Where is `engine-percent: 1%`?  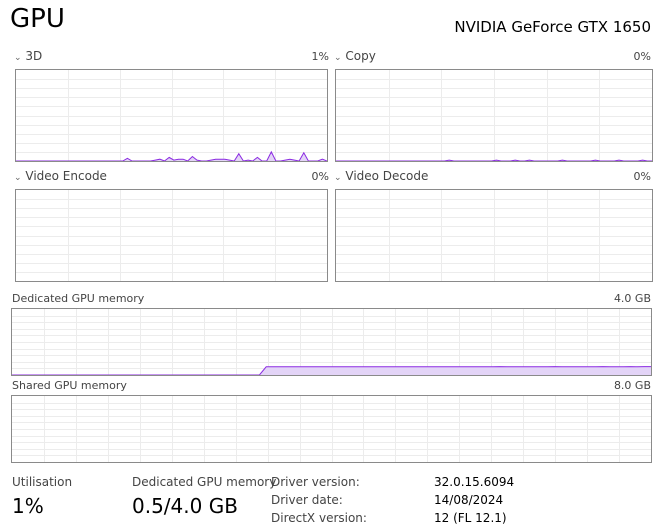
engine-percent: 1% is located at coordinates (320, 56).